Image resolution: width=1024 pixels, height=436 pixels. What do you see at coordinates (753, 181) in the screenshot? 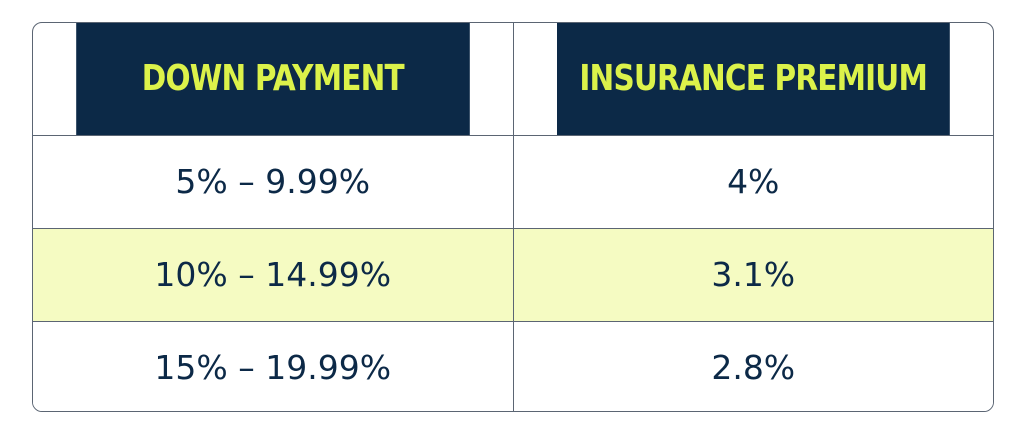
I see `premium-cell: 4%` at bounding box center [753, 181].